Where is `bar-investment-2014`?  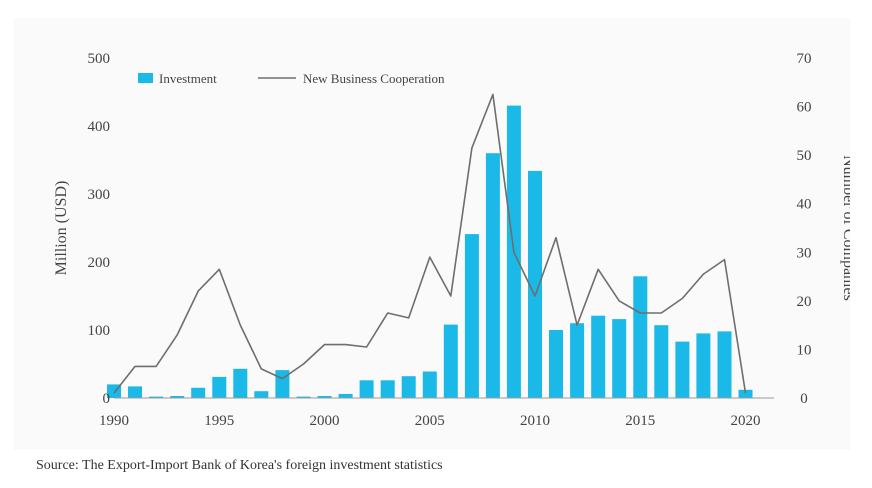 bar-investment-2014 is located at coordinates (619, 358).